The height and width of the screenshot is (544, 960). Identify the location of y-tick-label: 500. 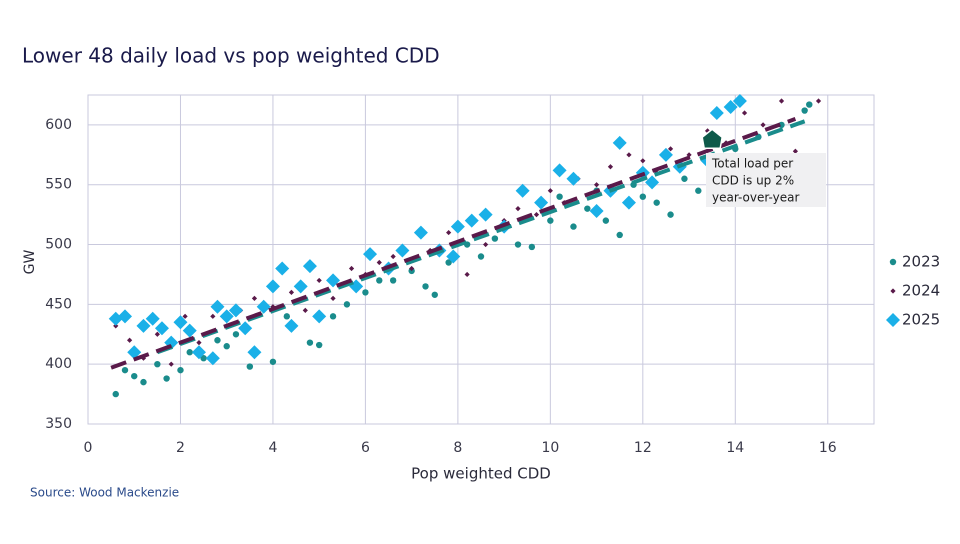
(58, 245).